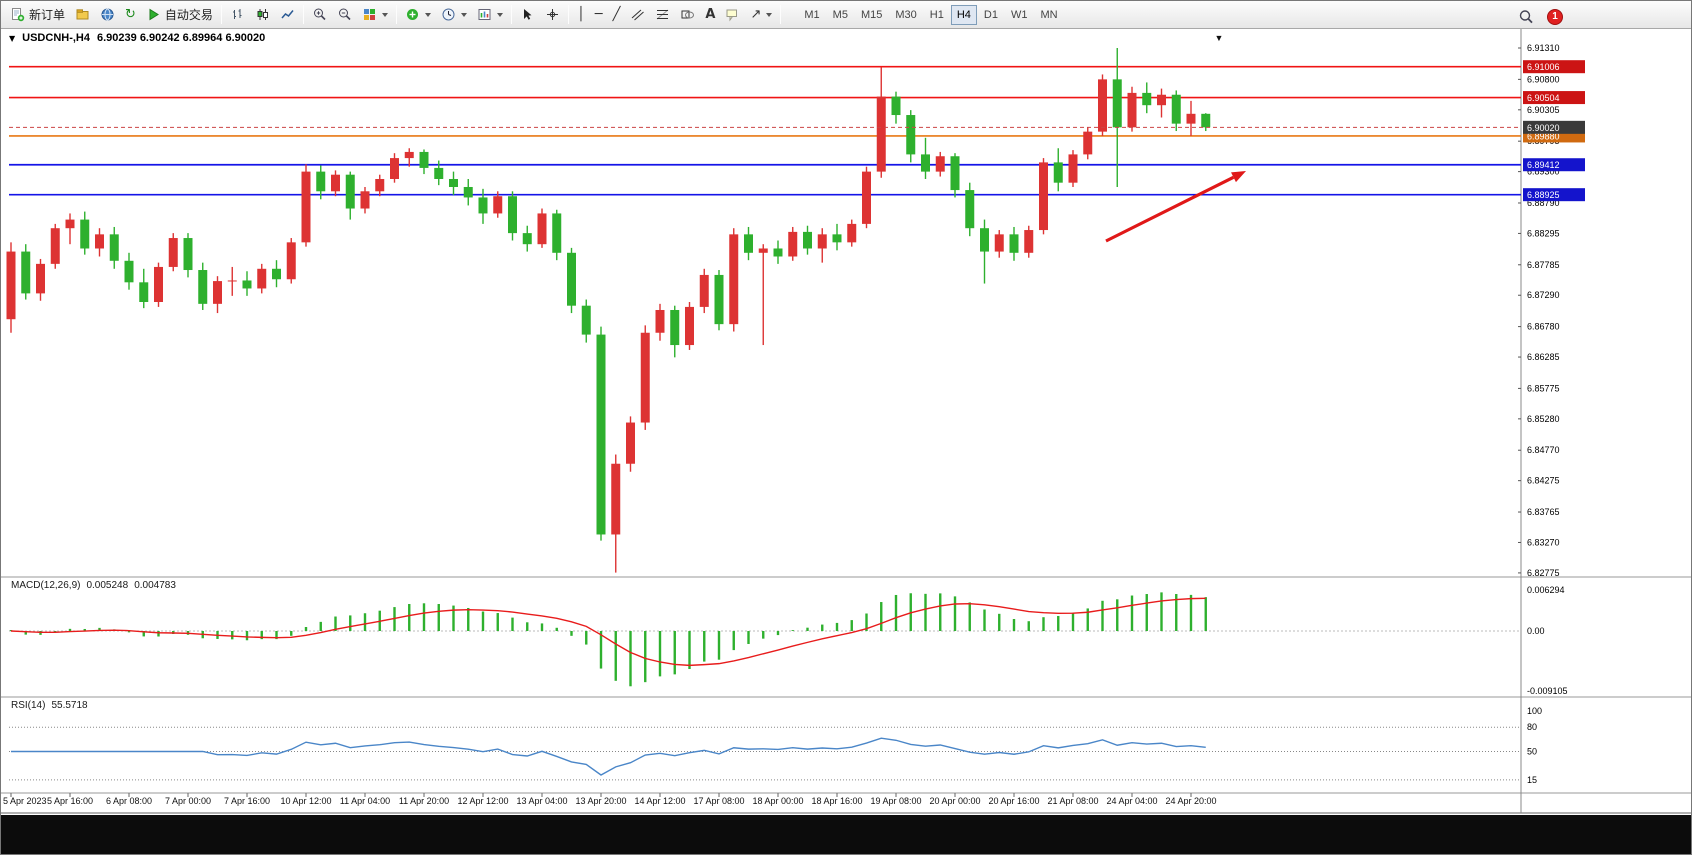  Describe the element at coordinates (1072, 801) in the screenshot. I see `time-axis-label: 21 Apr 08:00` at that location.